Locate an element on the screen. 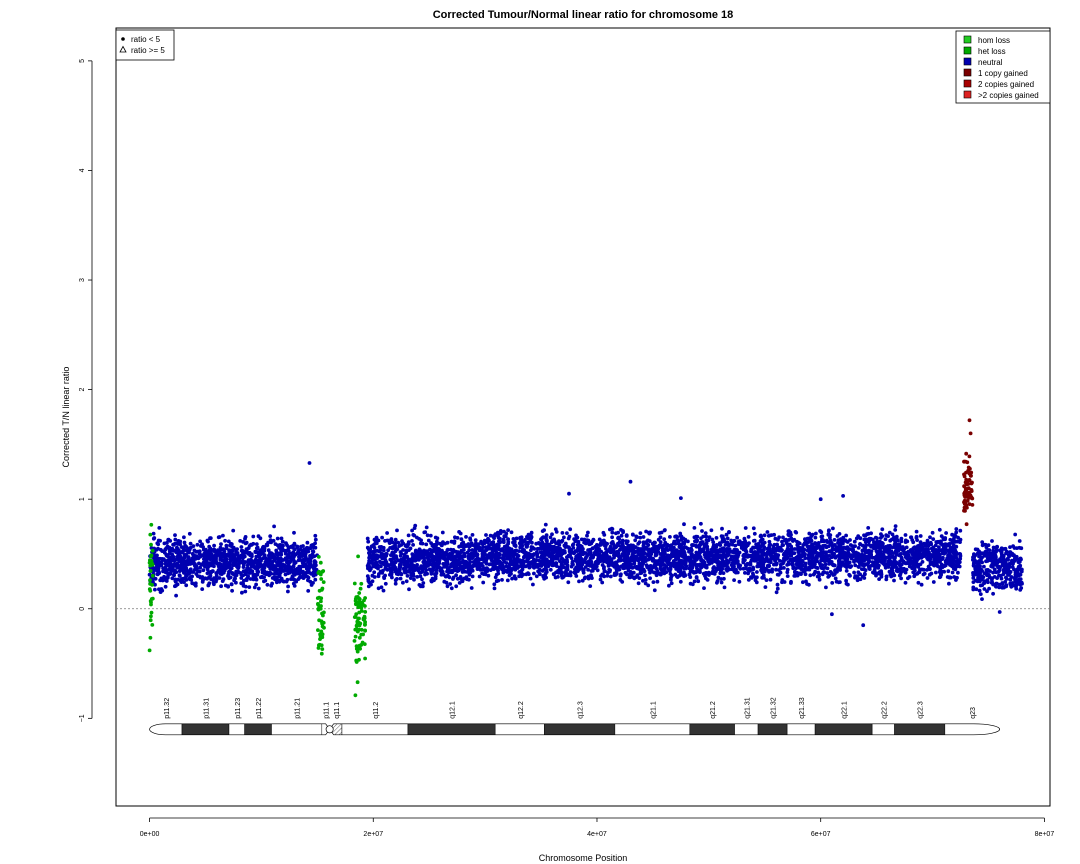  x-tick-label: 0e+00 is located at coordinates (150, 834).